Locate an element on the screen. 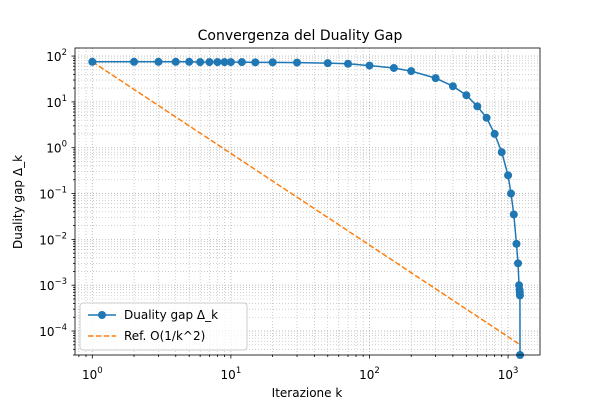 The width and height of the screenshot is (600, 400). x-tick-label: 10² is located at coordinates (369, 374).